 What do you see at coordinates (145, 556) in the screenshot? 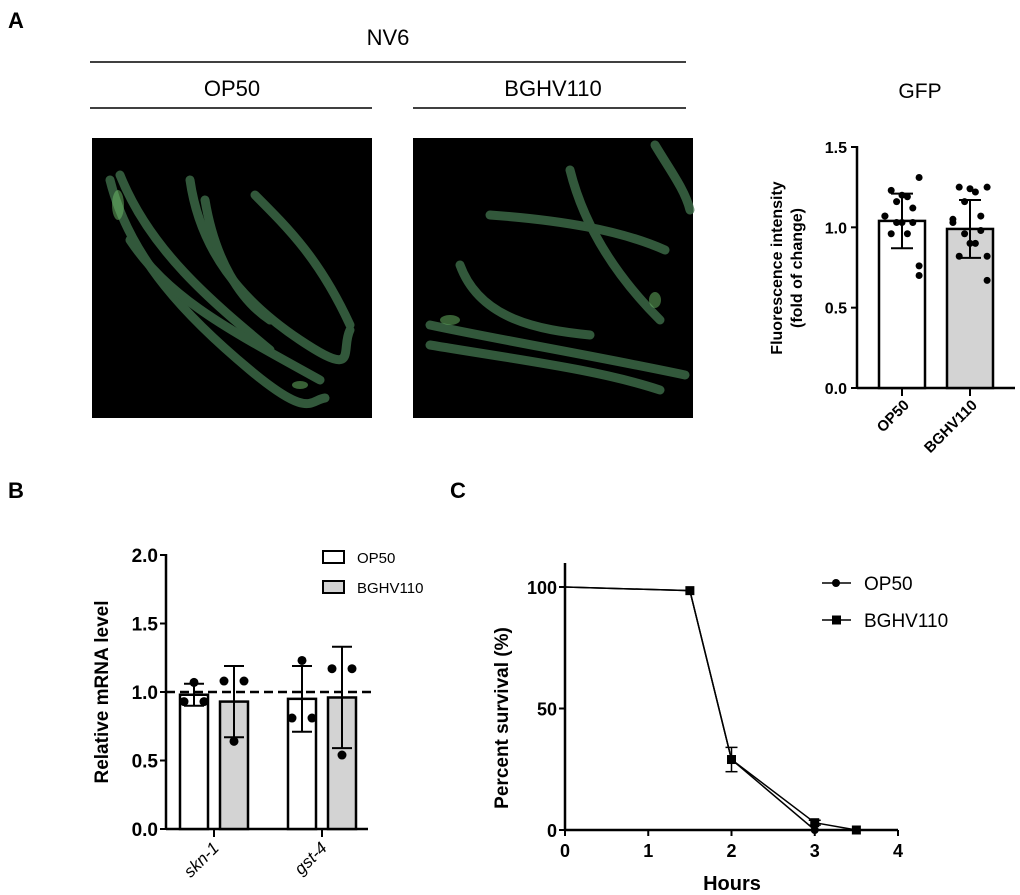
I see `y-tick-label: 2.0` at bounding box center [145, 556].